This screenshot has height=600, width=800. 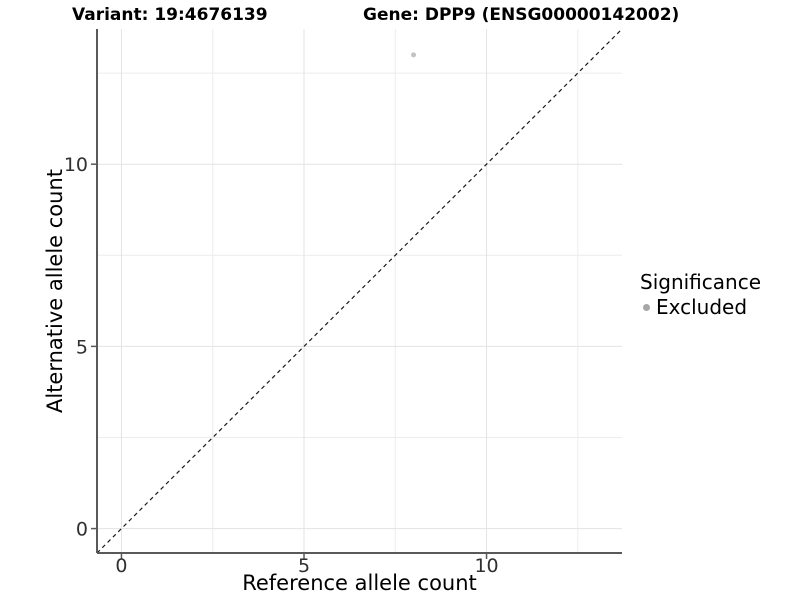 What do you see at coordinates (76, 165) in the screenshot?
I see `y-tick-label: 10` at bounding box center [76, 165].